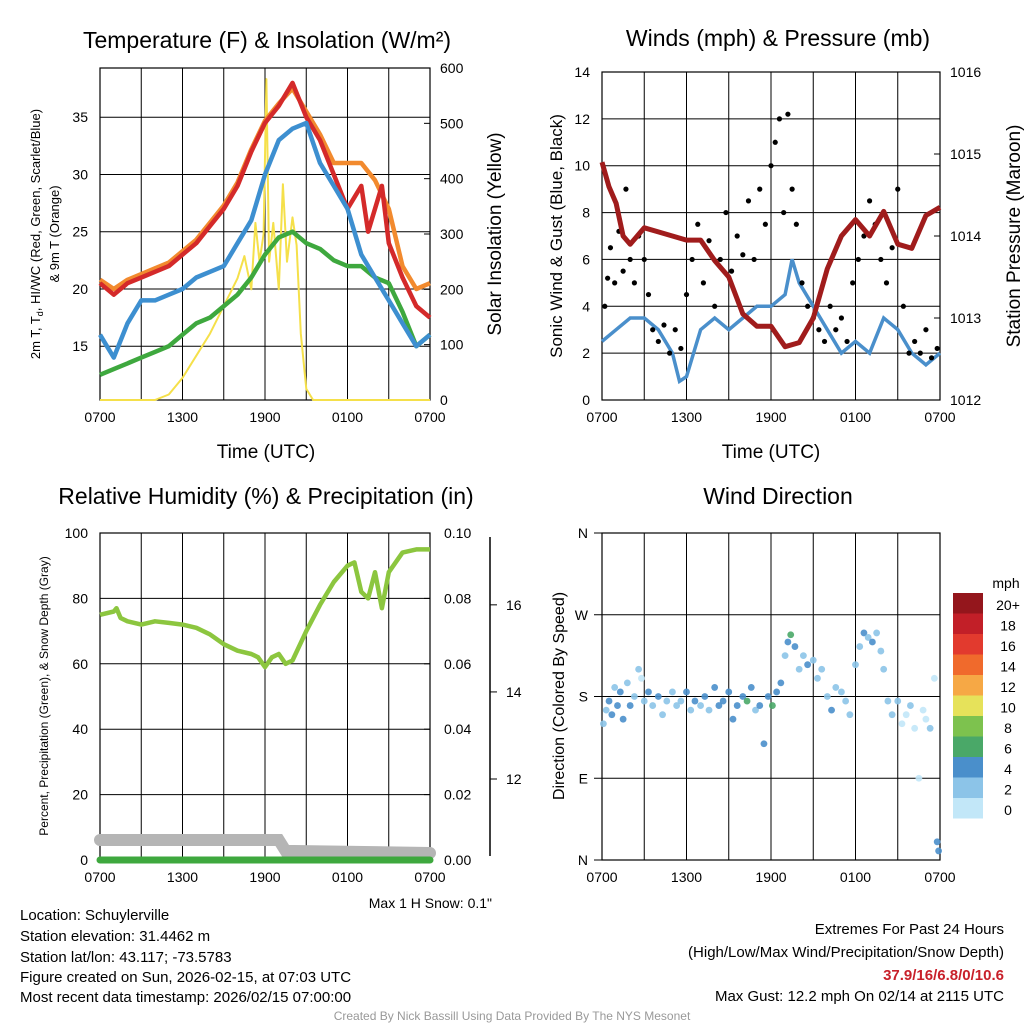 The image size is (1024, 1024). I want to click on y-tick-label: N, so click(583, 533).